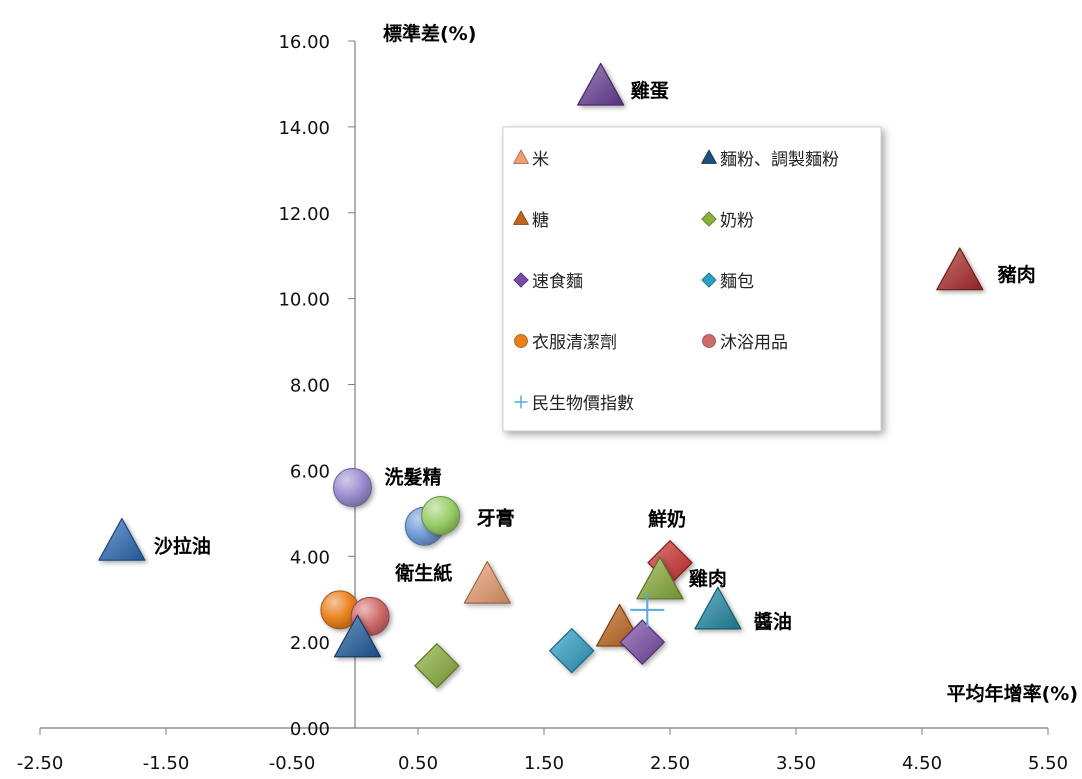 This screenshot has height=779, width=1082. What do you see at coordinates (310, 557) in the screenshot?
I see `y-tick-label: 4.00` at bounding box center [310, 557].